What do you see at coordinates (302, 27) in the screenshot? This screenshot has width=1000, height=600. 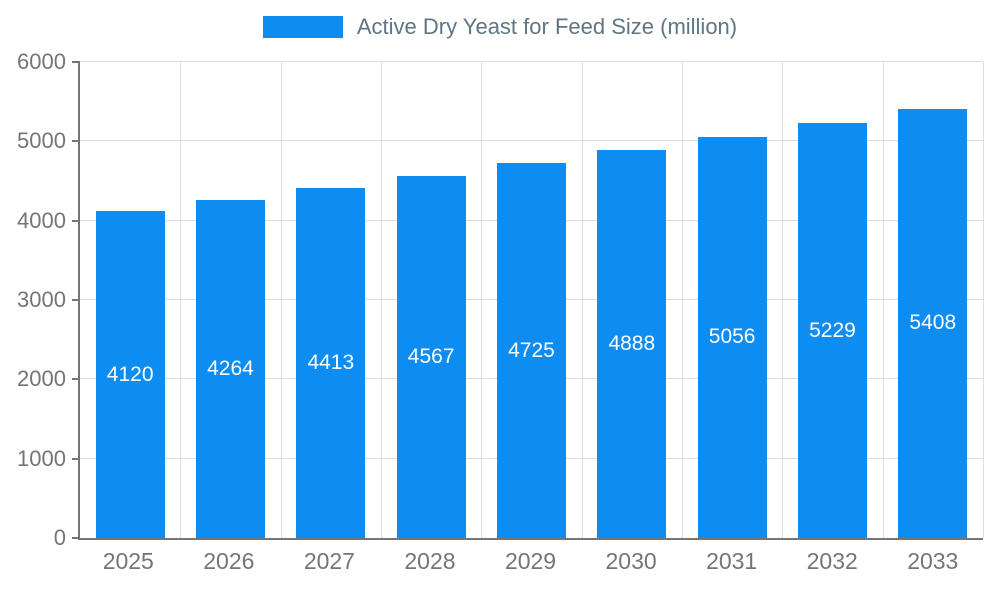 I see `legend-swatch` at bounding box center [302, 27].